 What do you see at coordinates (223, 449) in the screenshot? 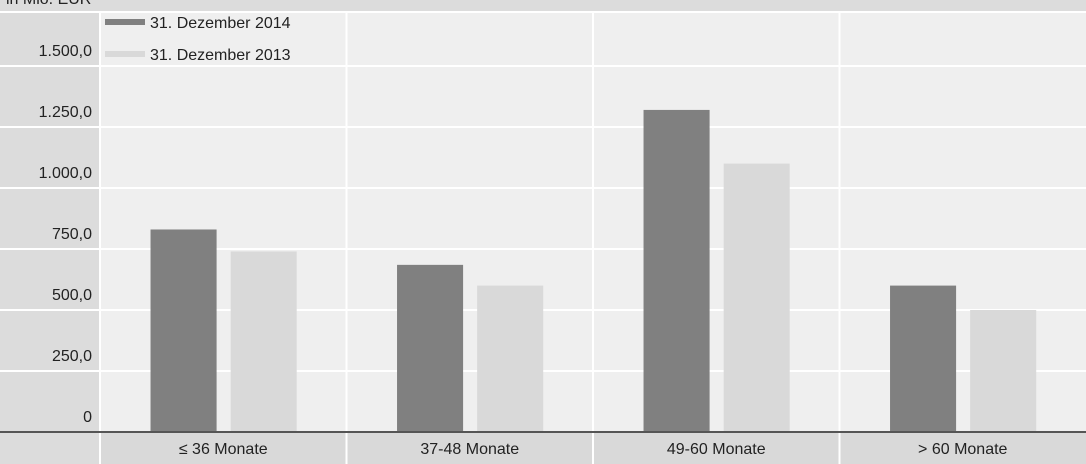
I see `x-tick-label: ≤ 36 Monate` at bounding box center [223, 449].